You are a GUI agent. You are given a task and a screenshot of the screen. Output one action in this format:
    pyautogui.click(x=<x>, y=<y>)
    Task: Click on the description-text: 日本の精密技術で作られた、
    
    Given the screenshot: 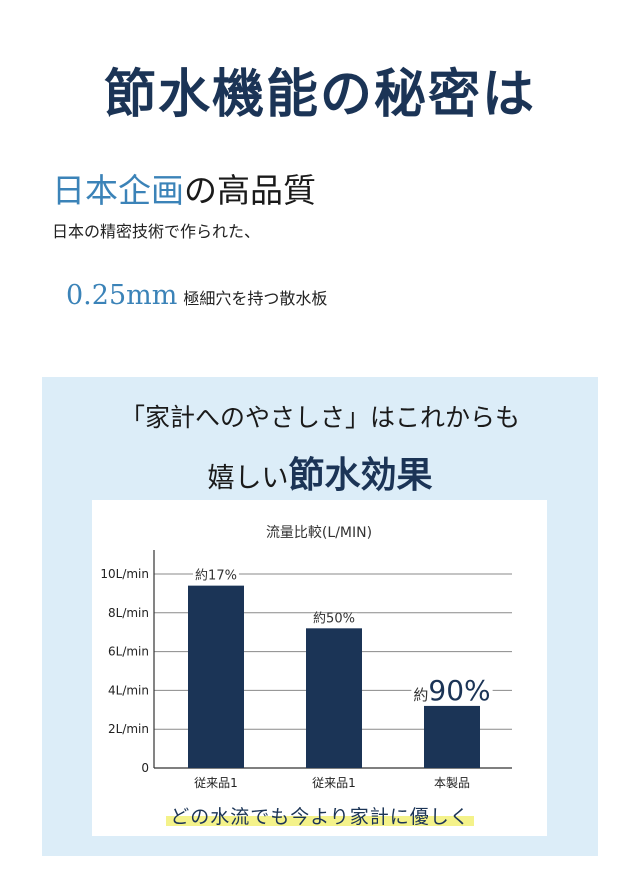 What is the action you would take?
    pyautogui.click(x=156, y=231)
    